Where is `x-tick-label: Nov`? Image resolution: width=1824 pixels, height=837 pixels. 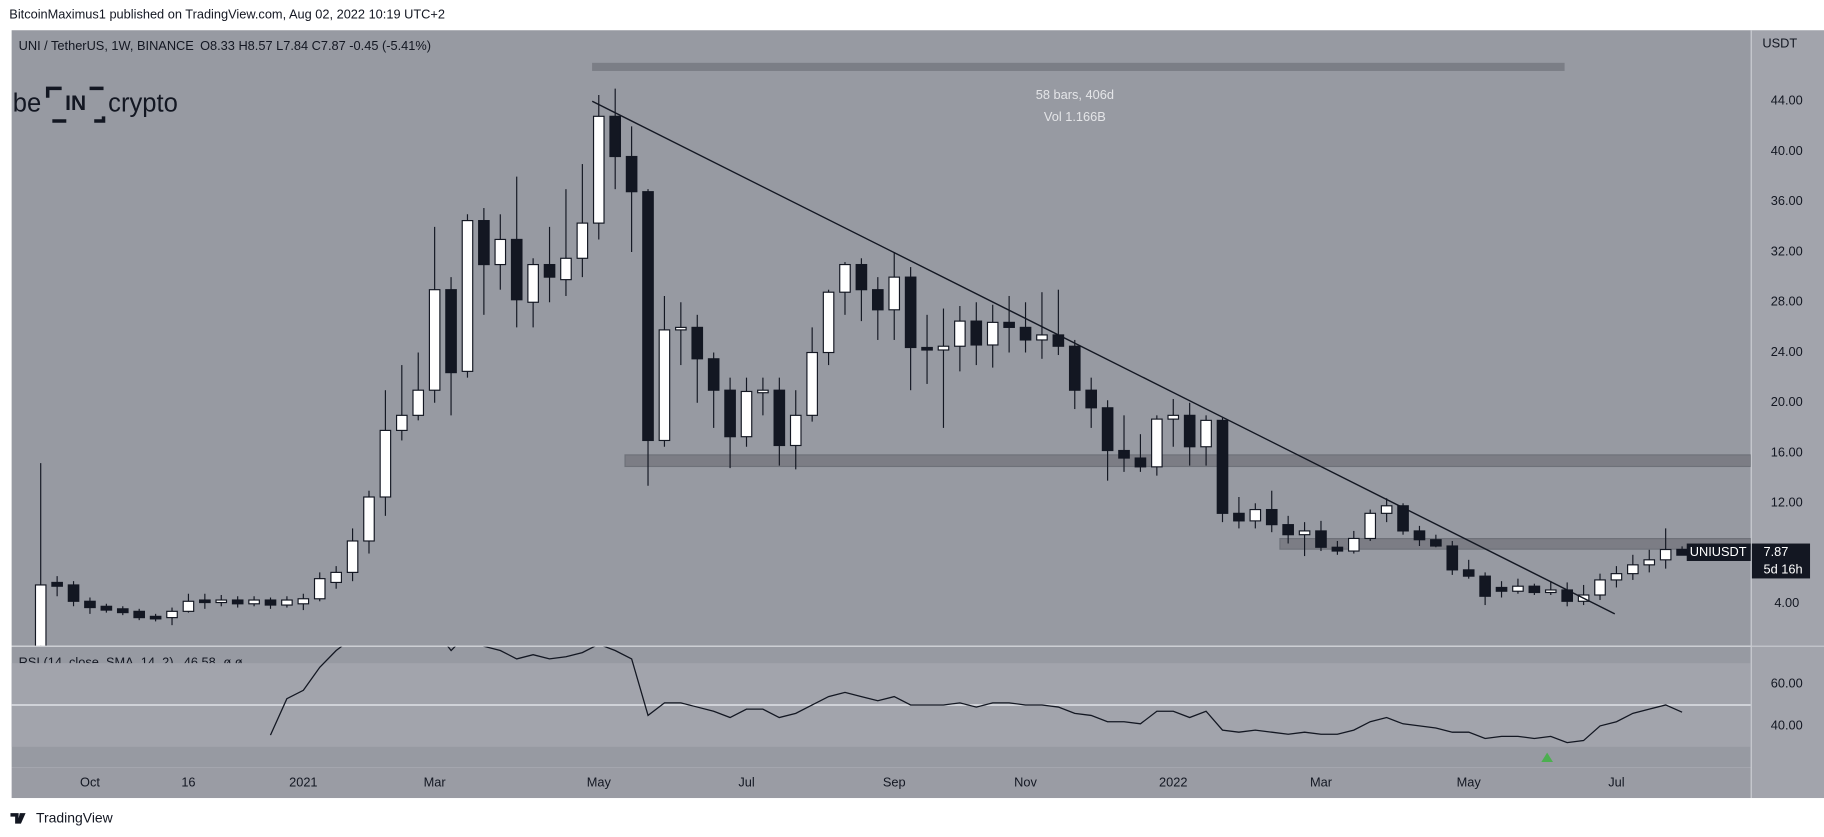 x-tick-label: Nov is located at coordinates (1025, 781).